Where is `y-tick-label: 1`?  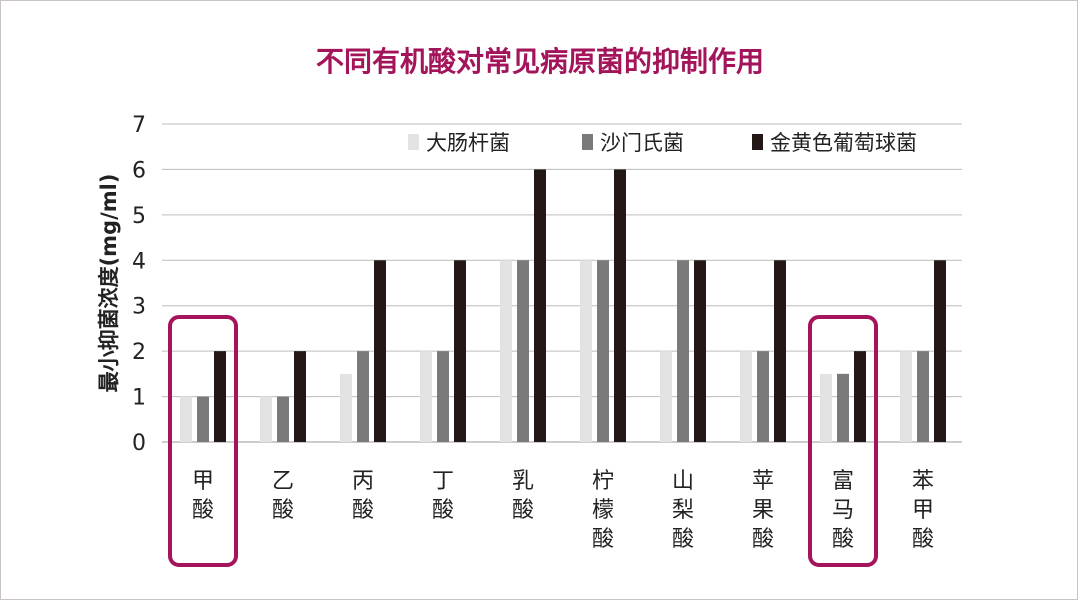 y-tick-label: 1 is located at coordinates (139, 398).